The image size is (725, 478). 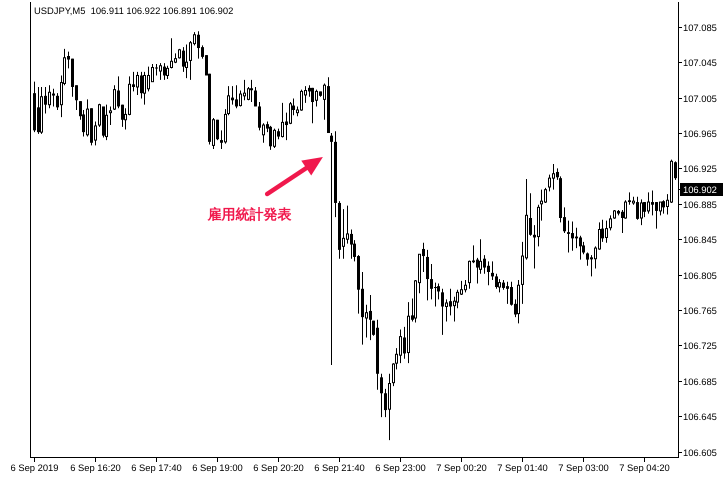 I want to click on y-tick-label: 106.805, so click(x=700, y=275).